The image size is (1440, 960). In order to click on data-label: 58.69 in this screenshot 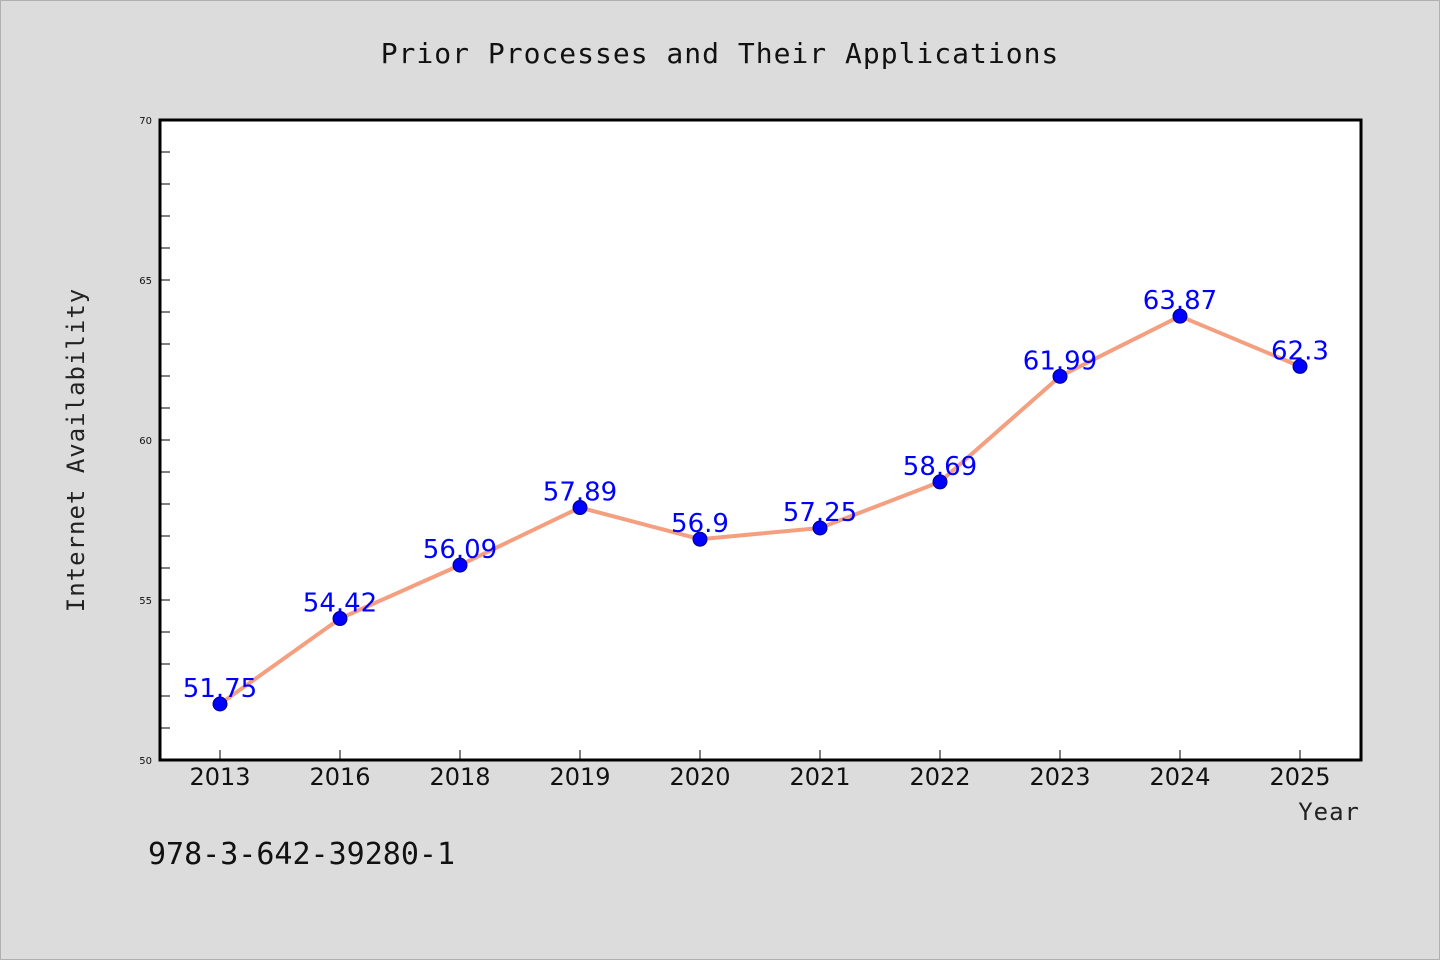, I will do `click(940, 467)`.